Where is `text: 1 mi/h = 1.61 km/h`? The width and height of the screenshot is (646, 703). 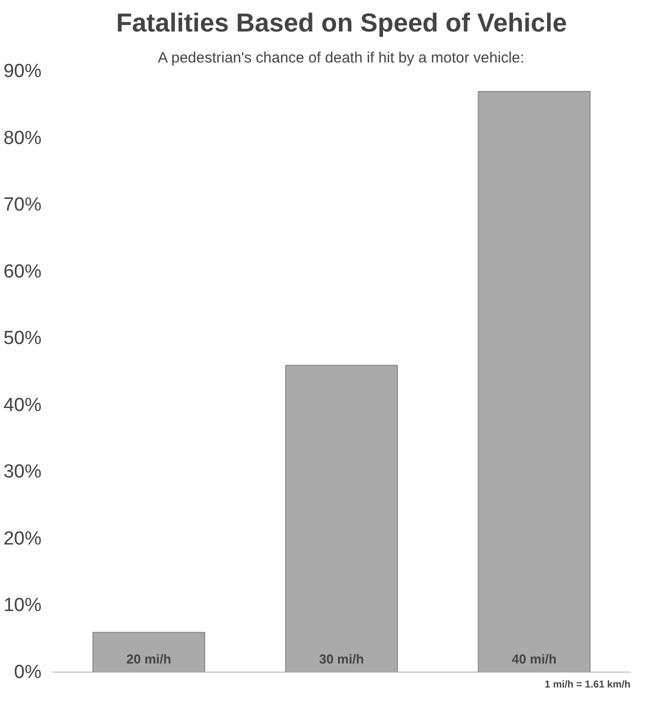
text: 1 mi/h = 1.61 km/h is located at coordinates (587, 685).